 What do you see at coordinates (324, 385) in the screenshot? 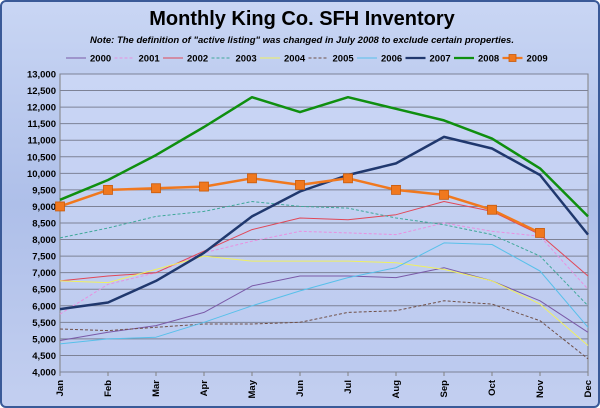
I see `x-axis: Jan Feb Mar Apr May Jun Jul Aug Sep Oct Nov Dec` at bounding box center [324, 385].